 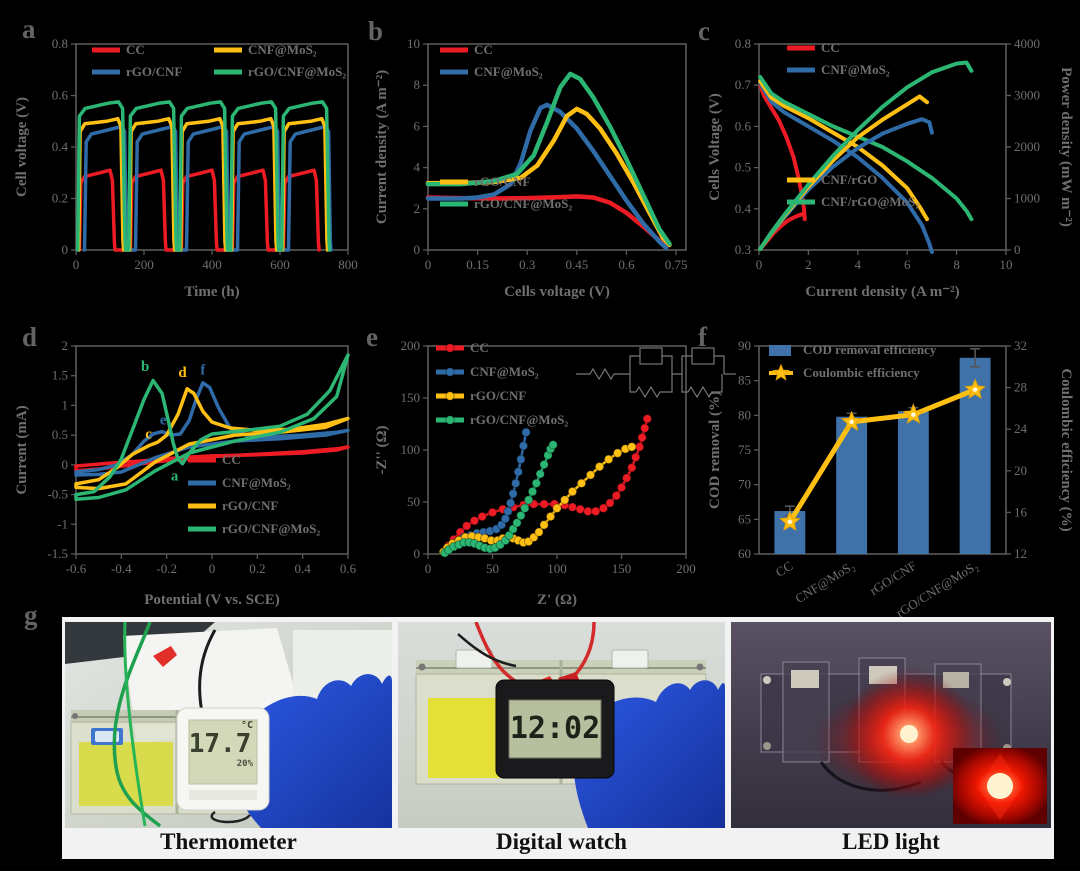 I want to click on svg-text: 20, so click(x=1020, y=470).